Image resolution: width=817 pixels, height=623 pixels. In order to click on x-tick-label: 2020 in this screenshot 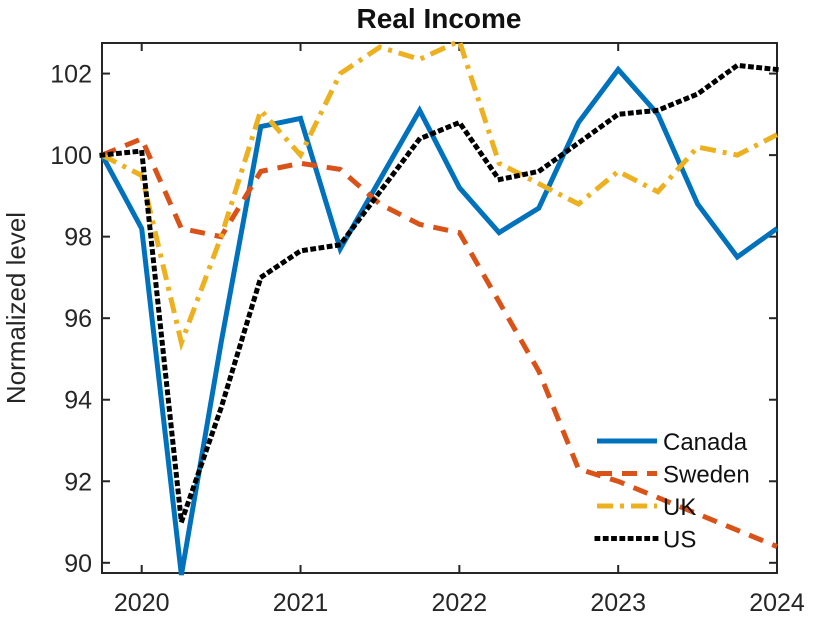, I will do `click(142, 603)`.